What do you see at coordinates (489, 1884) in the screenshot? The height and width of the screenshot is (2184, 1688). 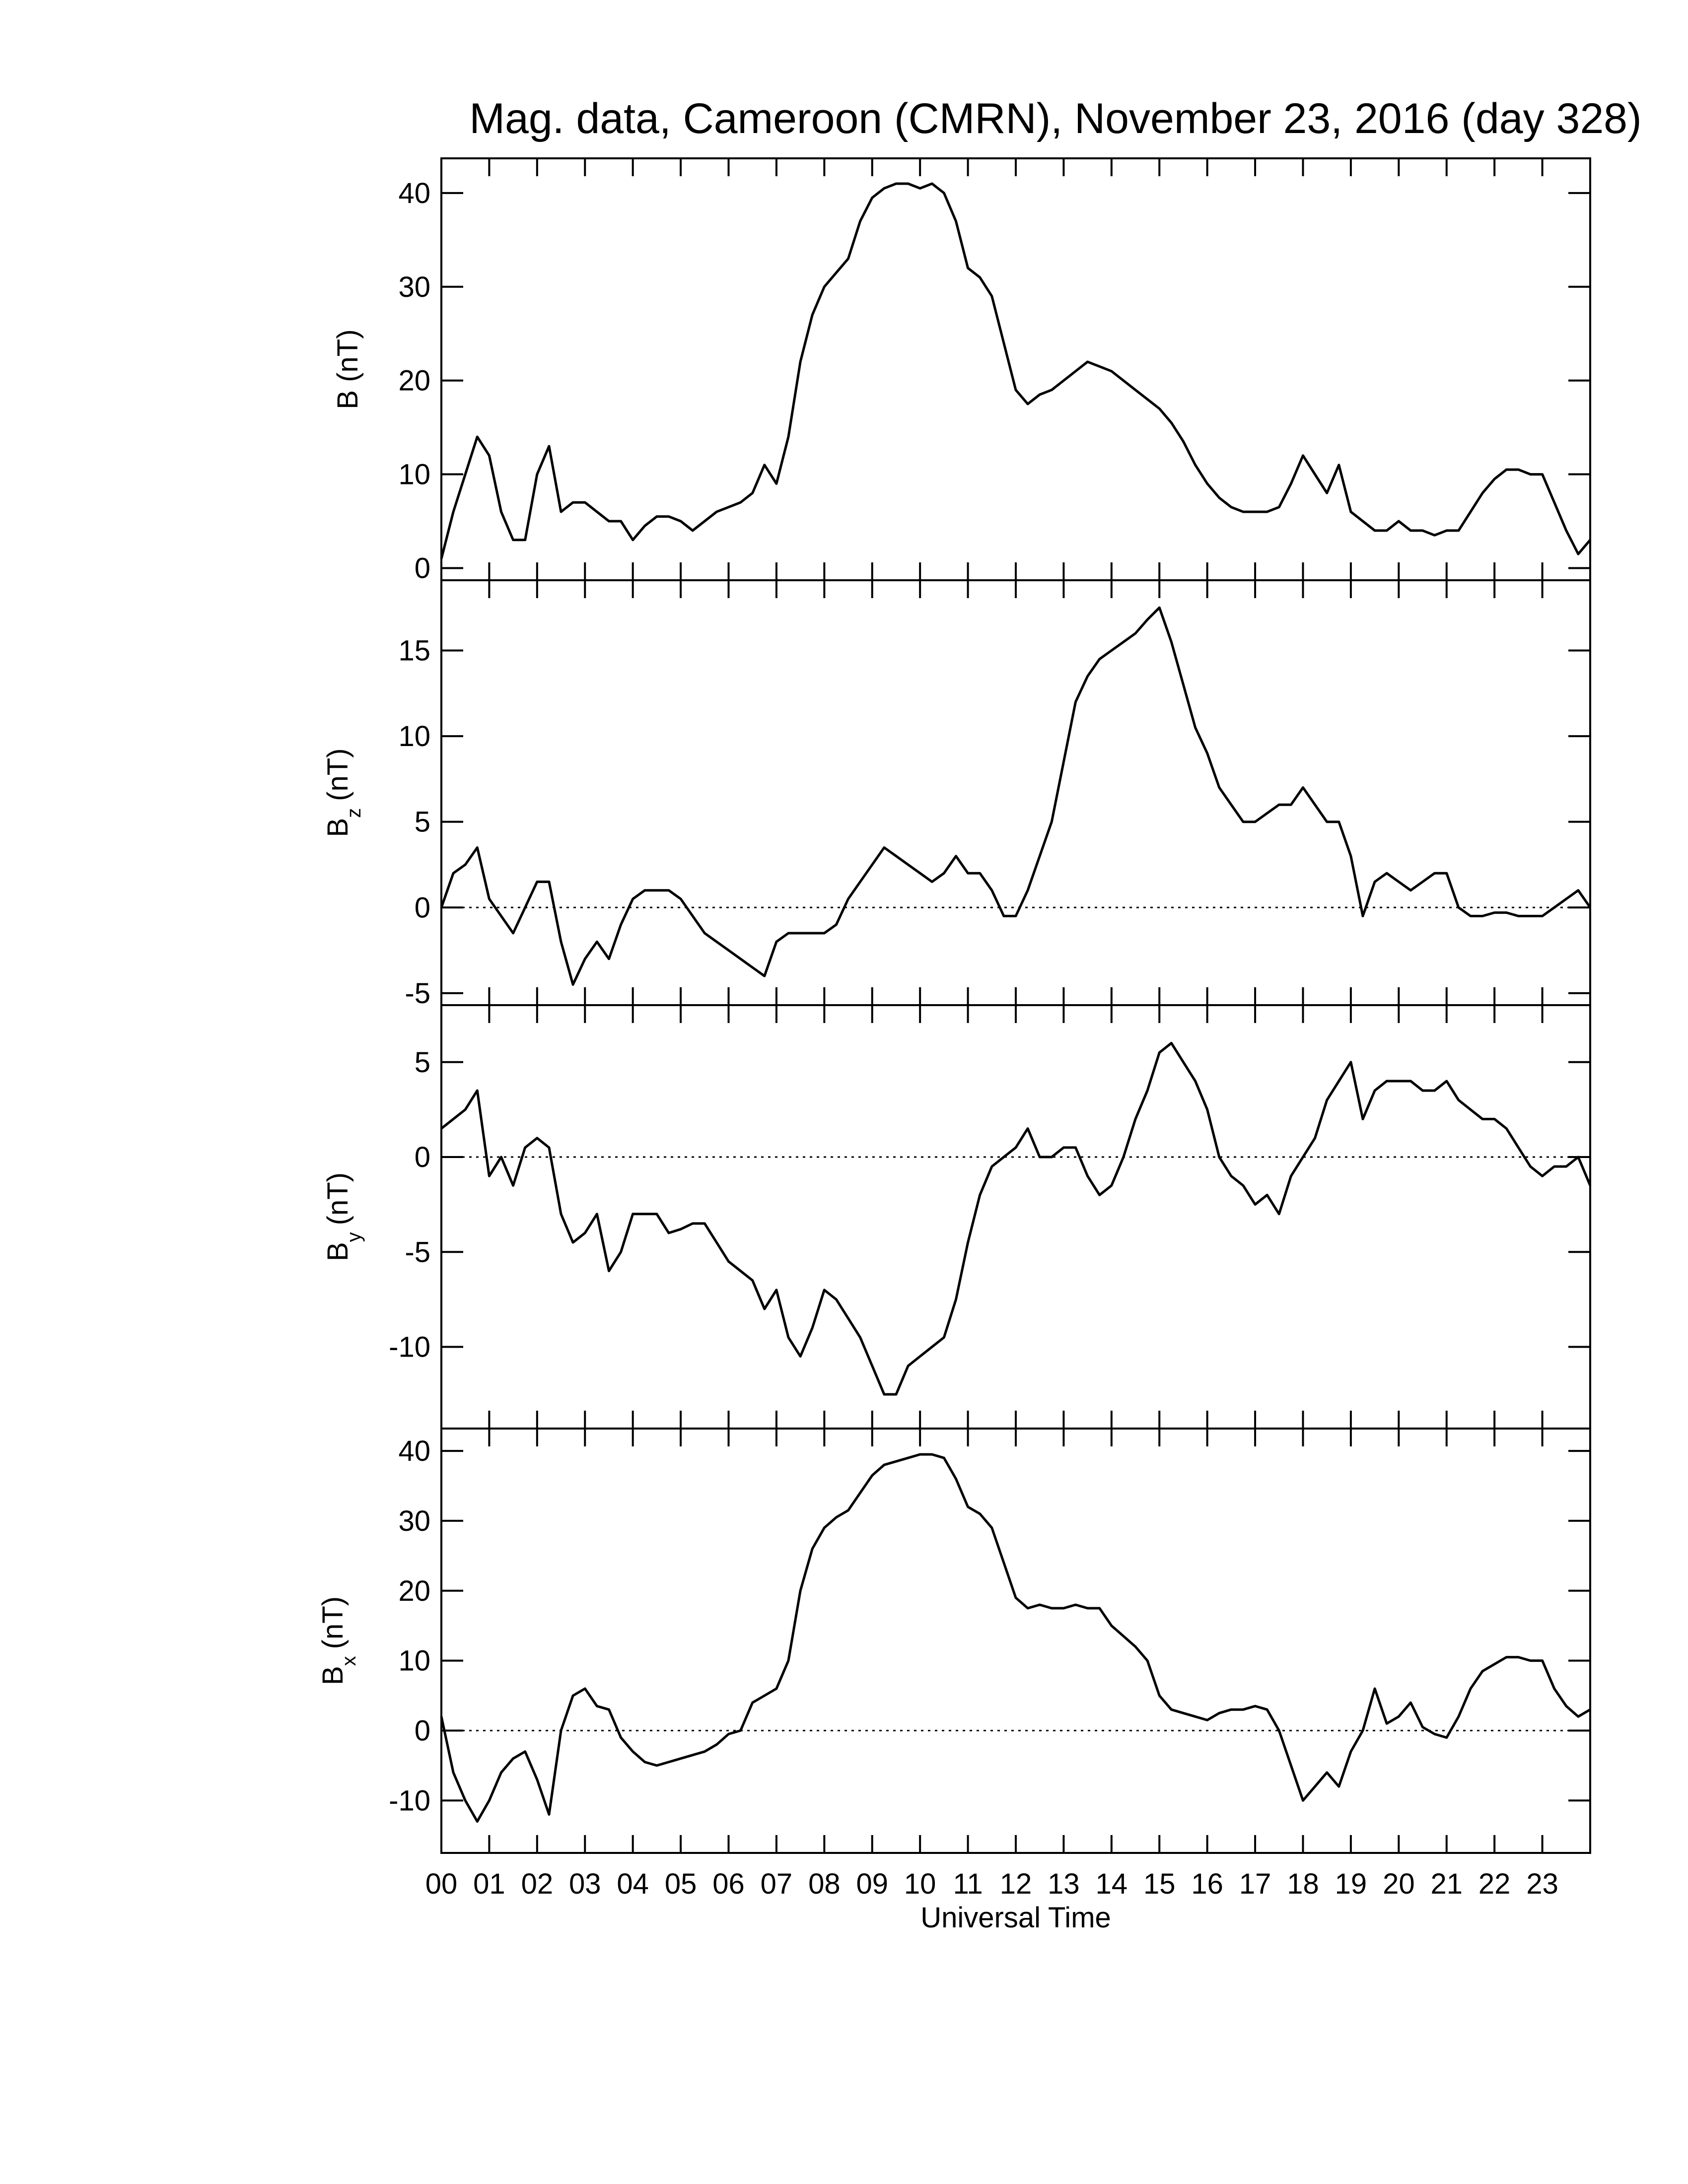 I see `x-tick-label: 01` at bounding box center [489, 1884].